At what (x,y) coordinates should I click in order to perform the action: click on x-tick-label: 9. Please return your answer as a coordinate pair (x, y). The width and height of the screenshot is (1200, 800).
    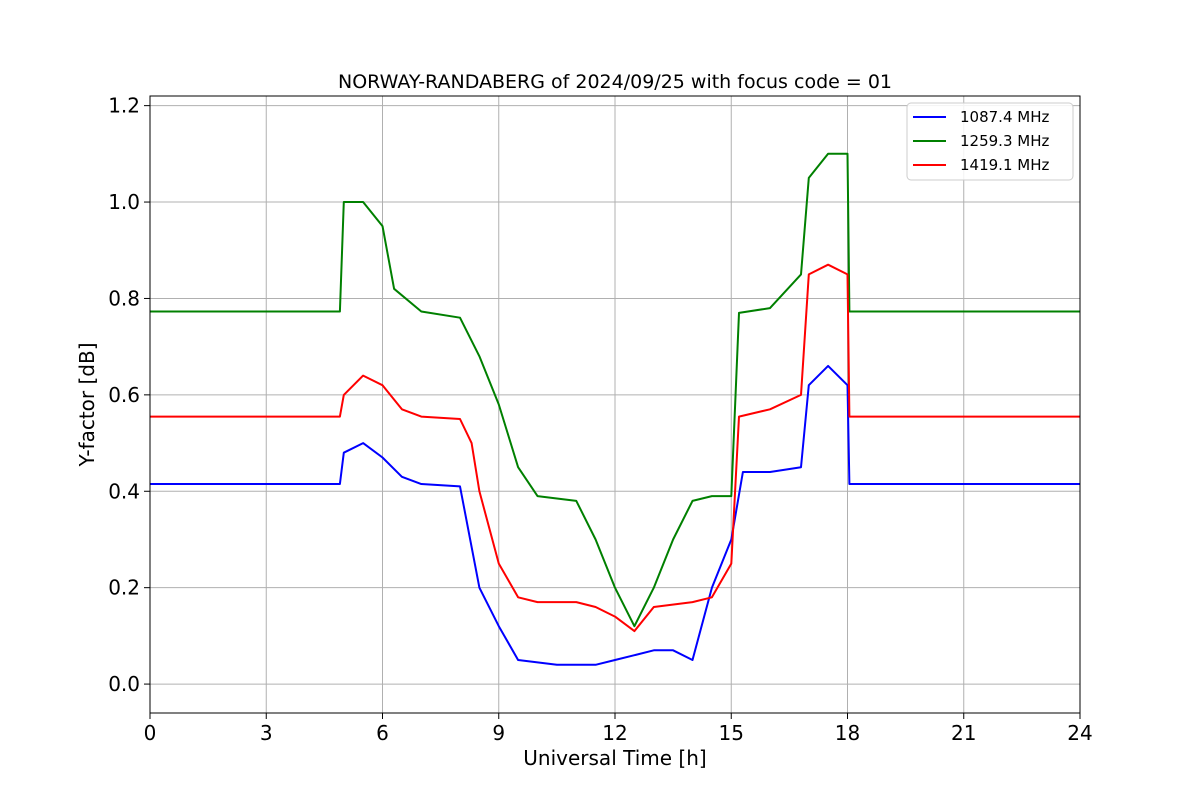
    Looking at the image, I should click on (498, 733).